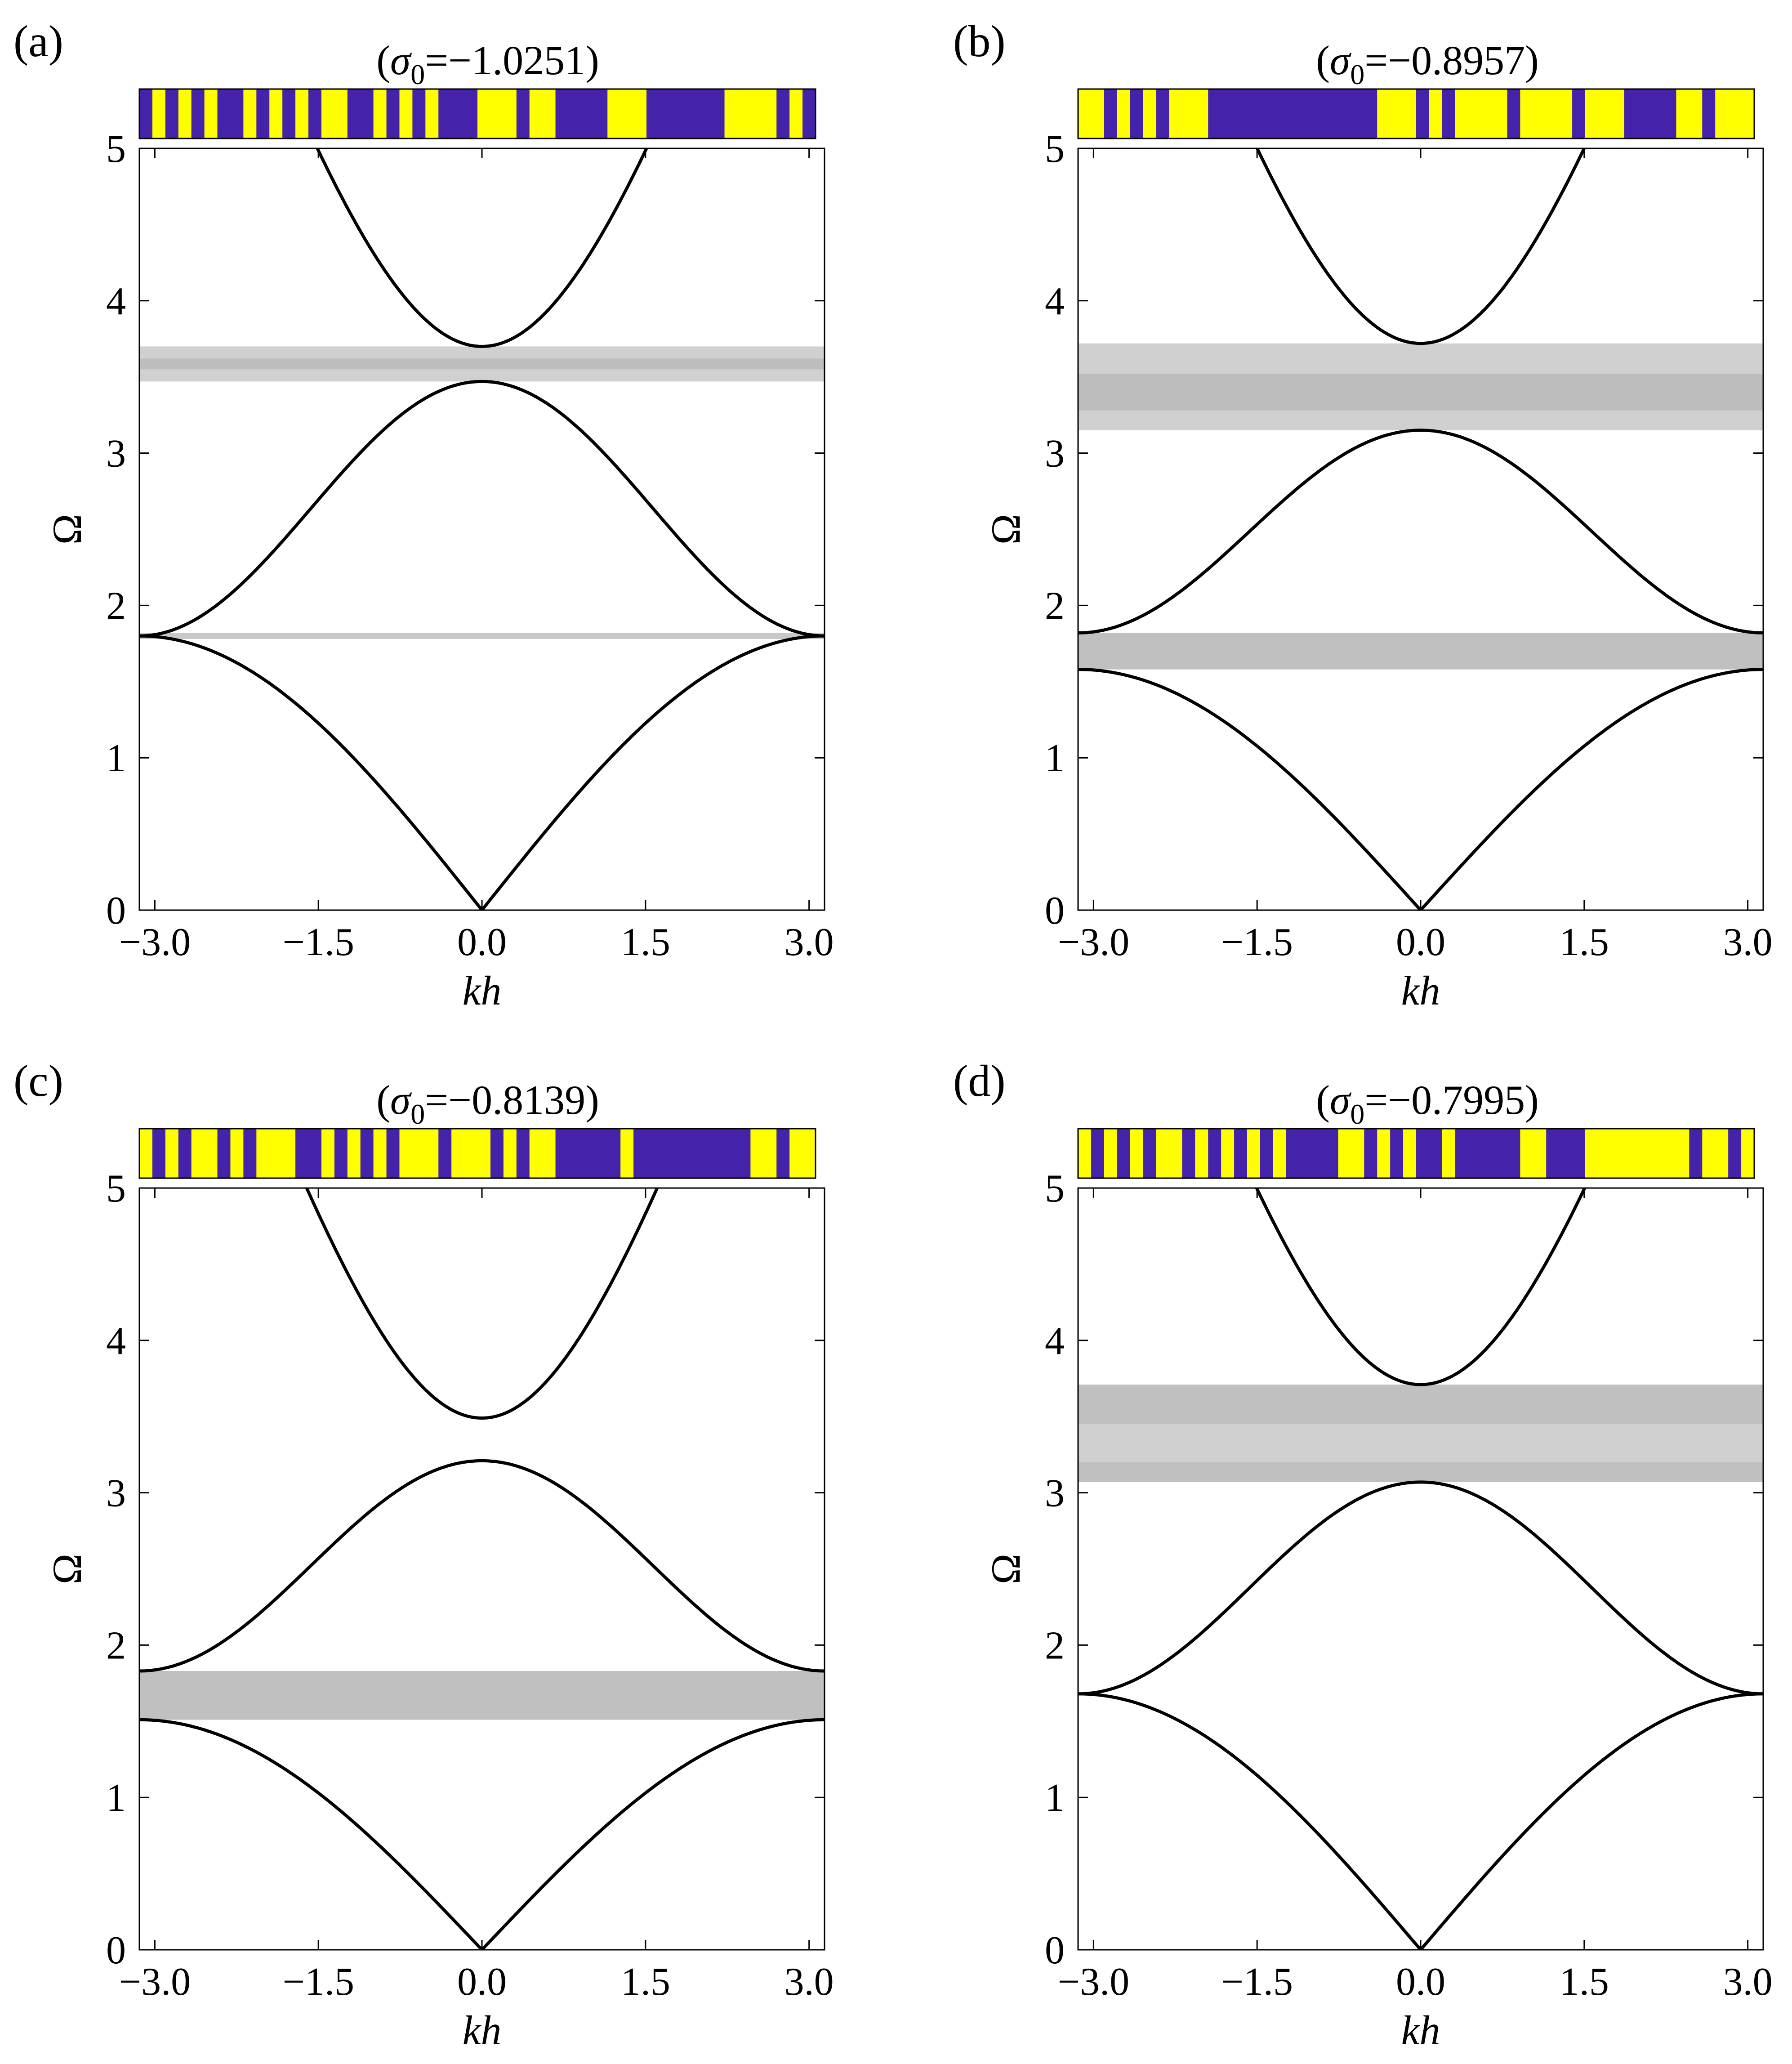 This screenshot has height=2064, width=1792. I want to click on y-tick-label: 5, so click(1055, 149).